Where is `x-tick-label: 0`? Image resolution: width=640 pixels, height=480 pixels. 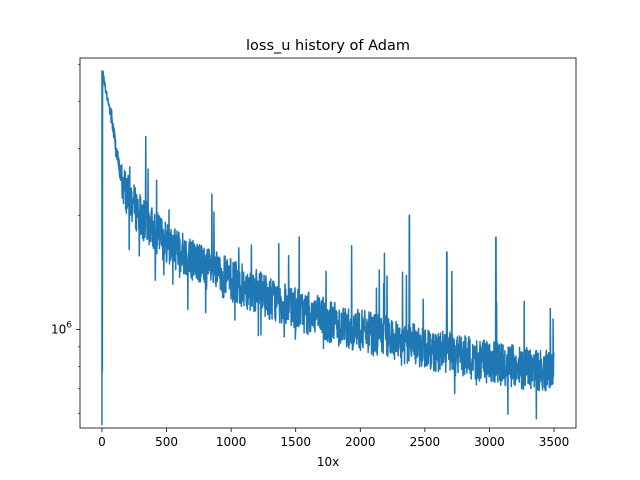
x-tick-label: 0 is located at coordinates (102, 442).